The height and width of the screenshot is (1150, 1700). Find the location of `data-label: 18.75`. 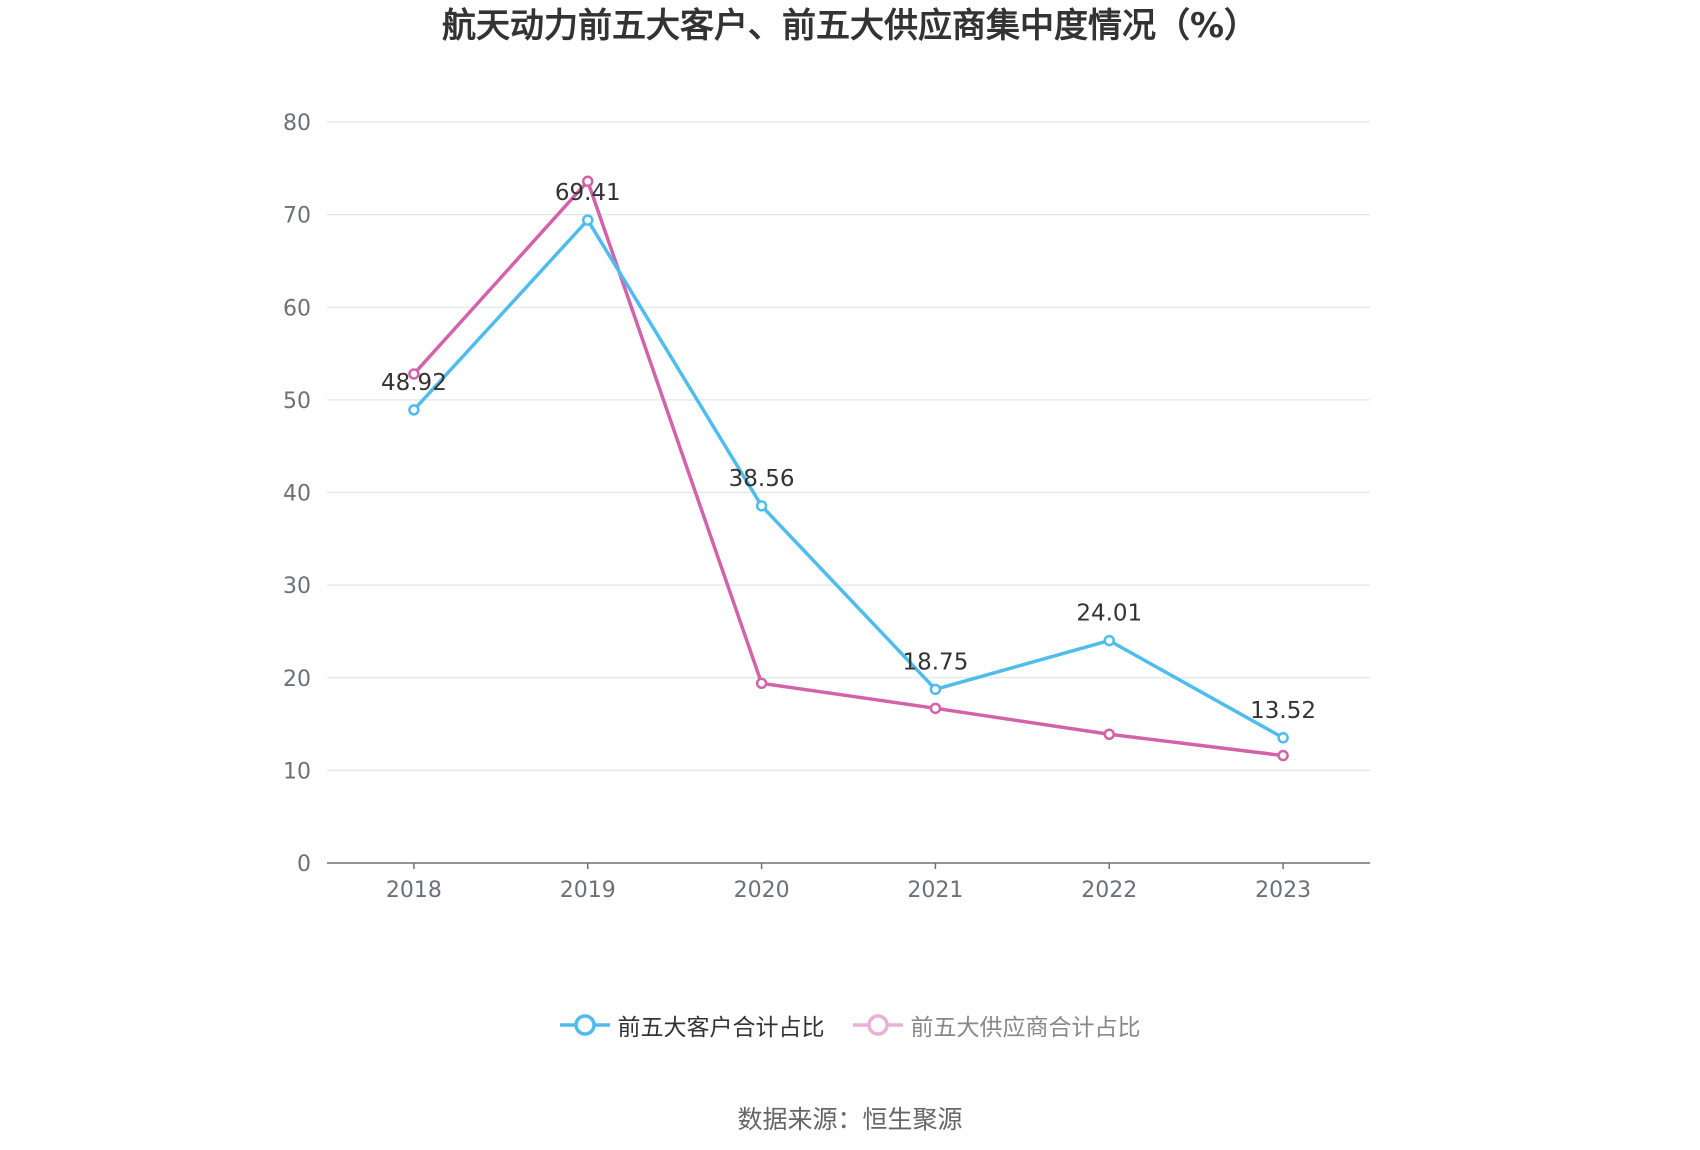

data-label: 18.75 is located at coordinates (935, 662).